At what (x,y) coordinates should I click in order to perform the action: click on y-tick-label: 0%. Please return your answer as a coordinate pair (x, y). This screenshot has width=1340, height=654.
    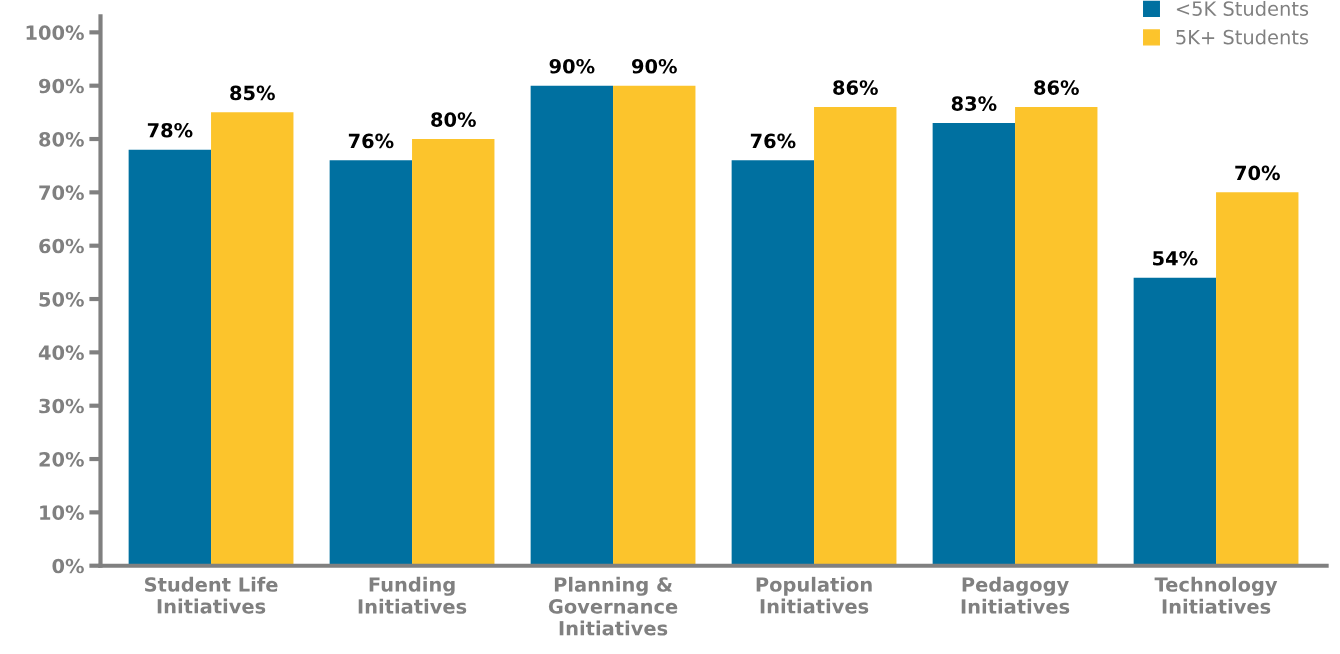
    Looking at the image, I should click on (68, 566).